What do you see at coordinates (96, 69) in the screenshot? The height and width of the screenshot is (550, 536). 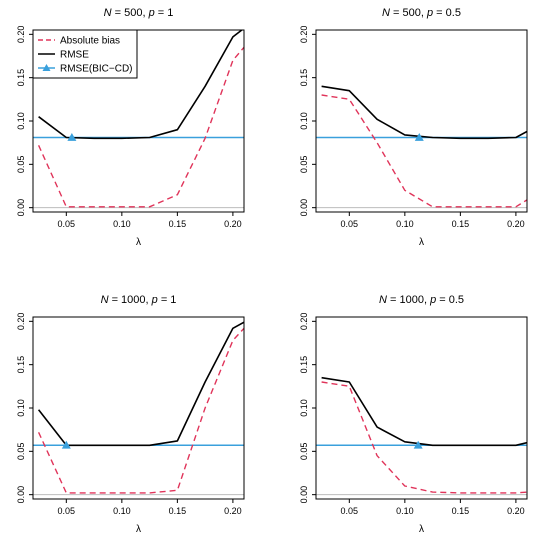 I see `legend-label: RMSE(BIC−CD)` at bounding box center [96, 69].